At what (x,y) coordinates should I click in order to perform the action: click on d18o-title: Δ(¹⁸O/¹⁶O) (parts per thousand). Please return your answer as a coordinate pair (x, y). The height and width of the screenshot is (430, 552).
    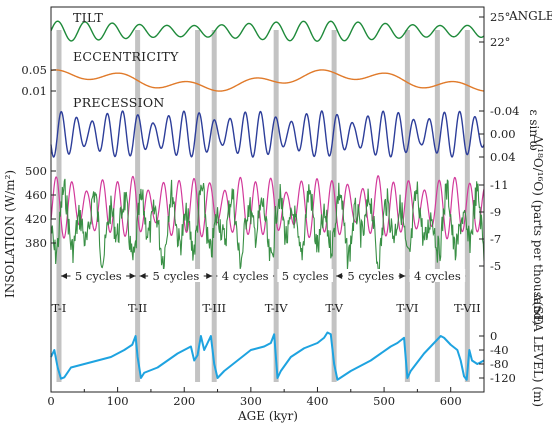
    Looking at the image, I should click on (538, 230).